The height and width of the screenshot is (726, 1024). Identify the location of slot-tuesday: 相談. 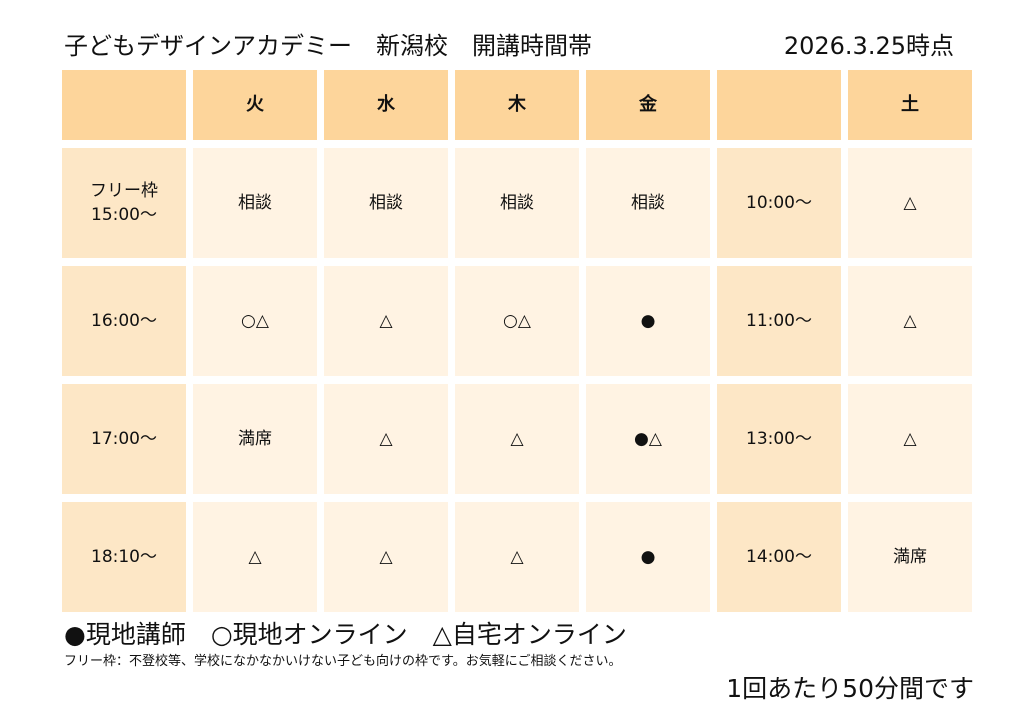
(255, 203).